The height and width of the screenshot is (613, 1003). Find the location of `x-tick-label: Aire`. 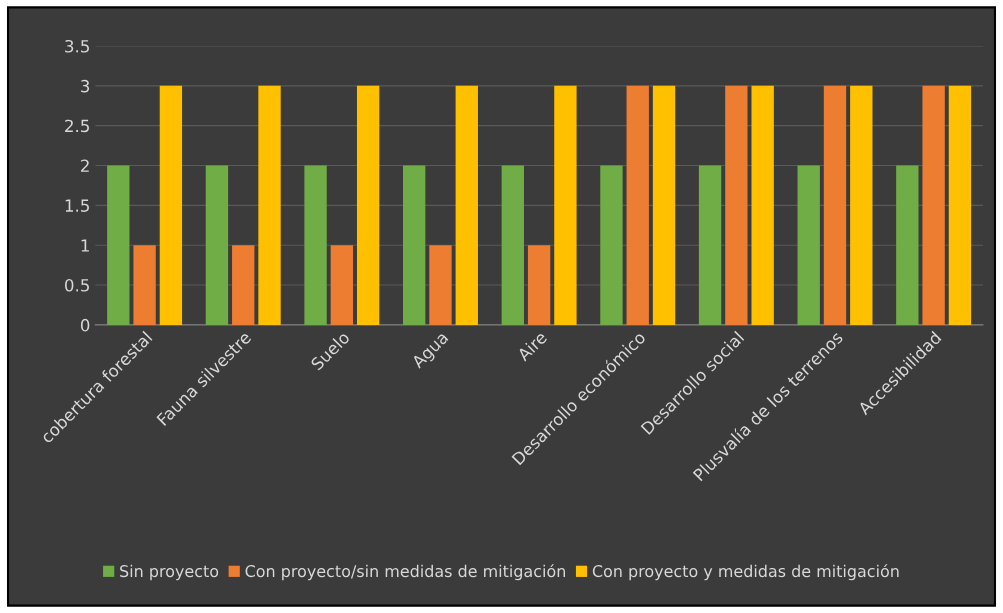

x-tick-label: Aire is located at coordinates (532, 346).